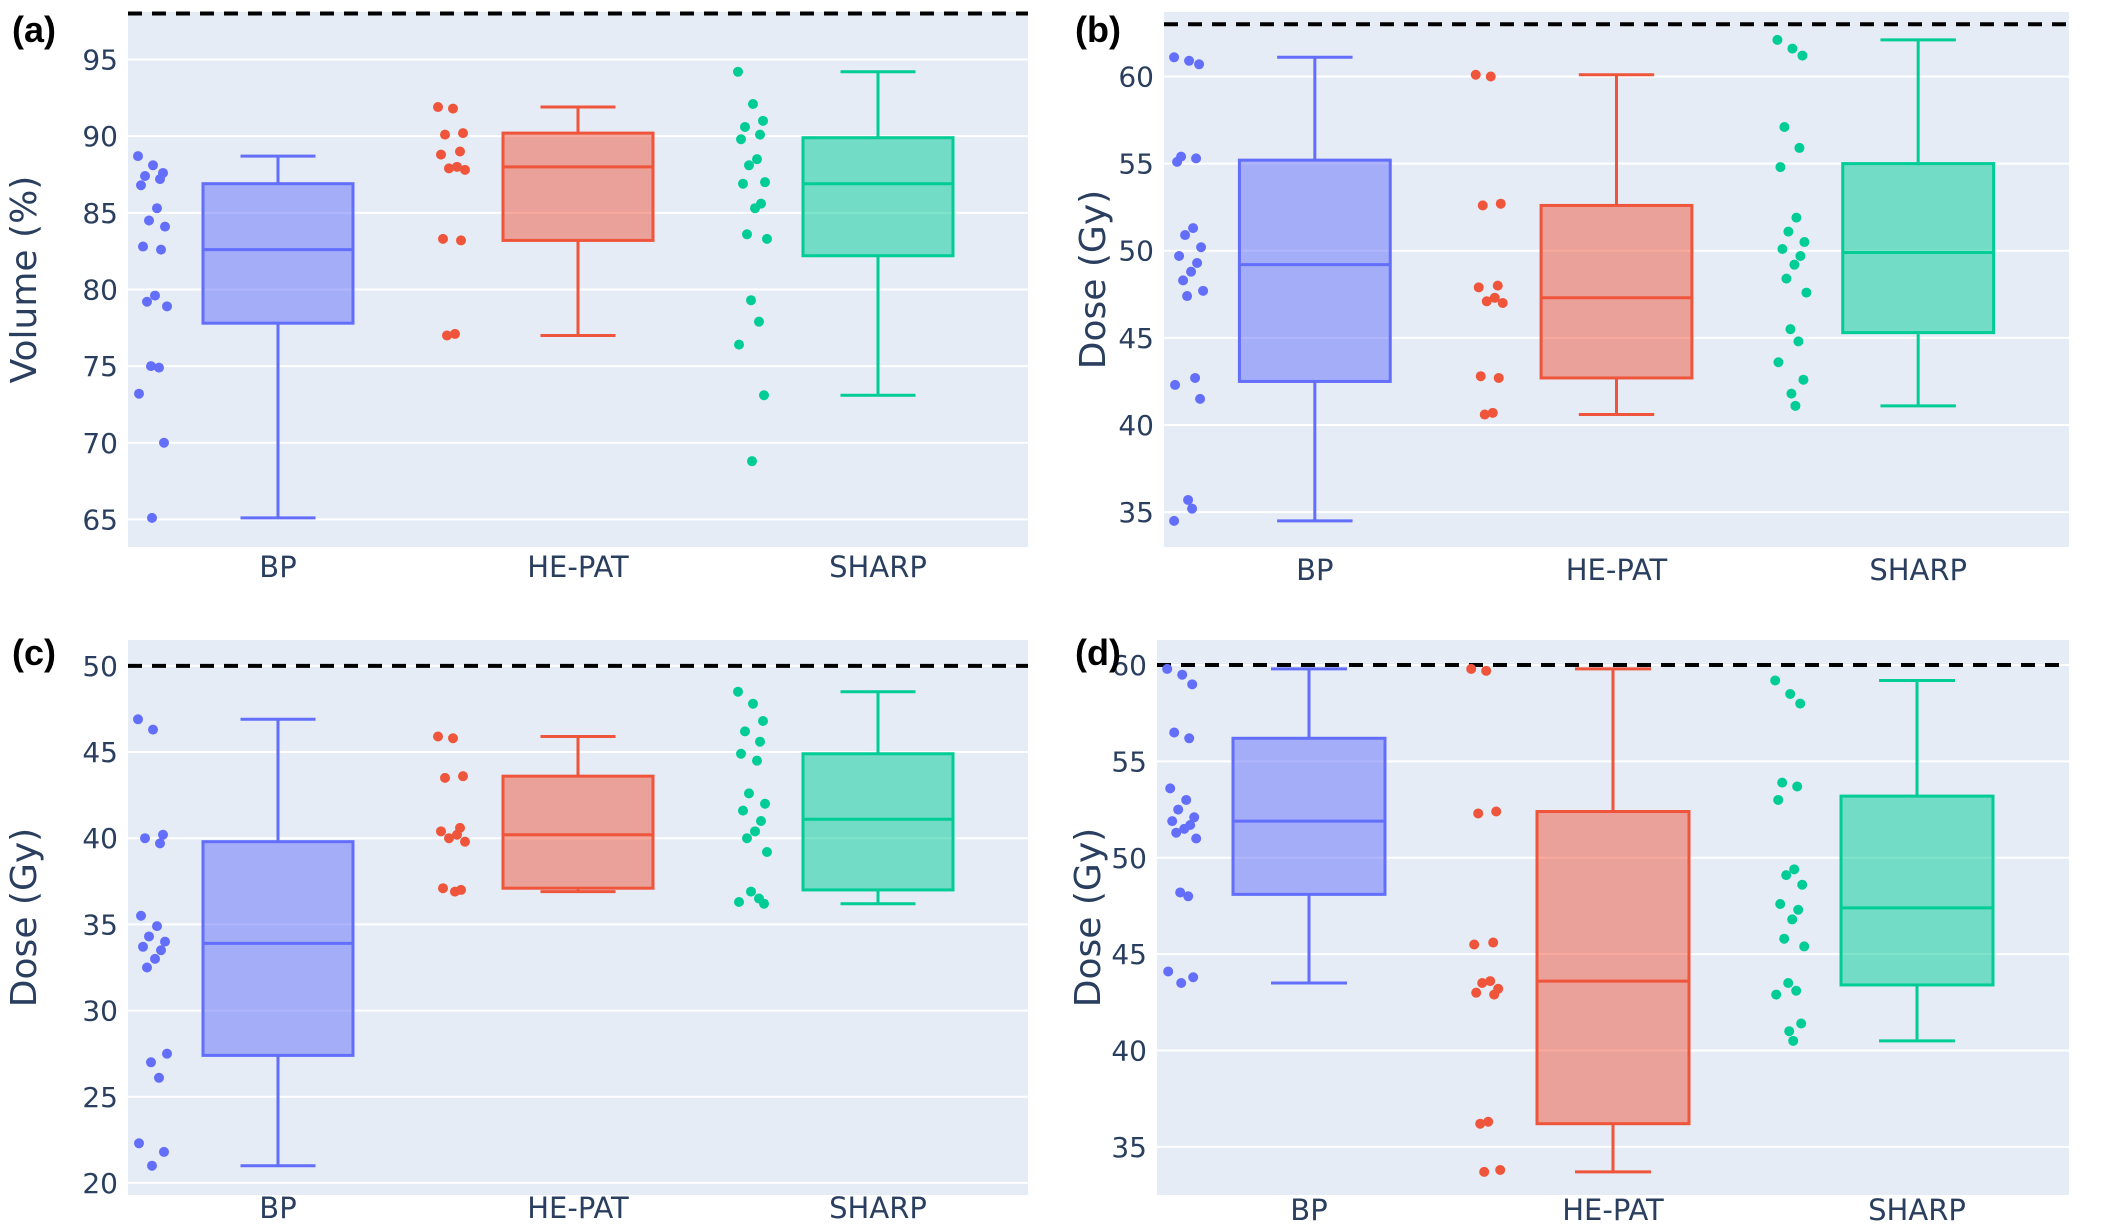 Image resolution: width=2128 pixels, height=1231 pixels. What do you see at coordinates (1129, 1050) in the screenshot?
I see `y-tick-label: 40` at bounding box center [1129, 1050].